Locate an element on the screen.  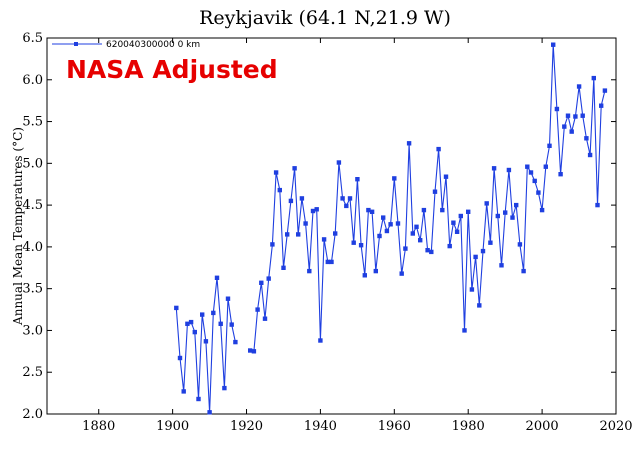
y-tick-label: 2.5 is located at coordinates (32, 372).